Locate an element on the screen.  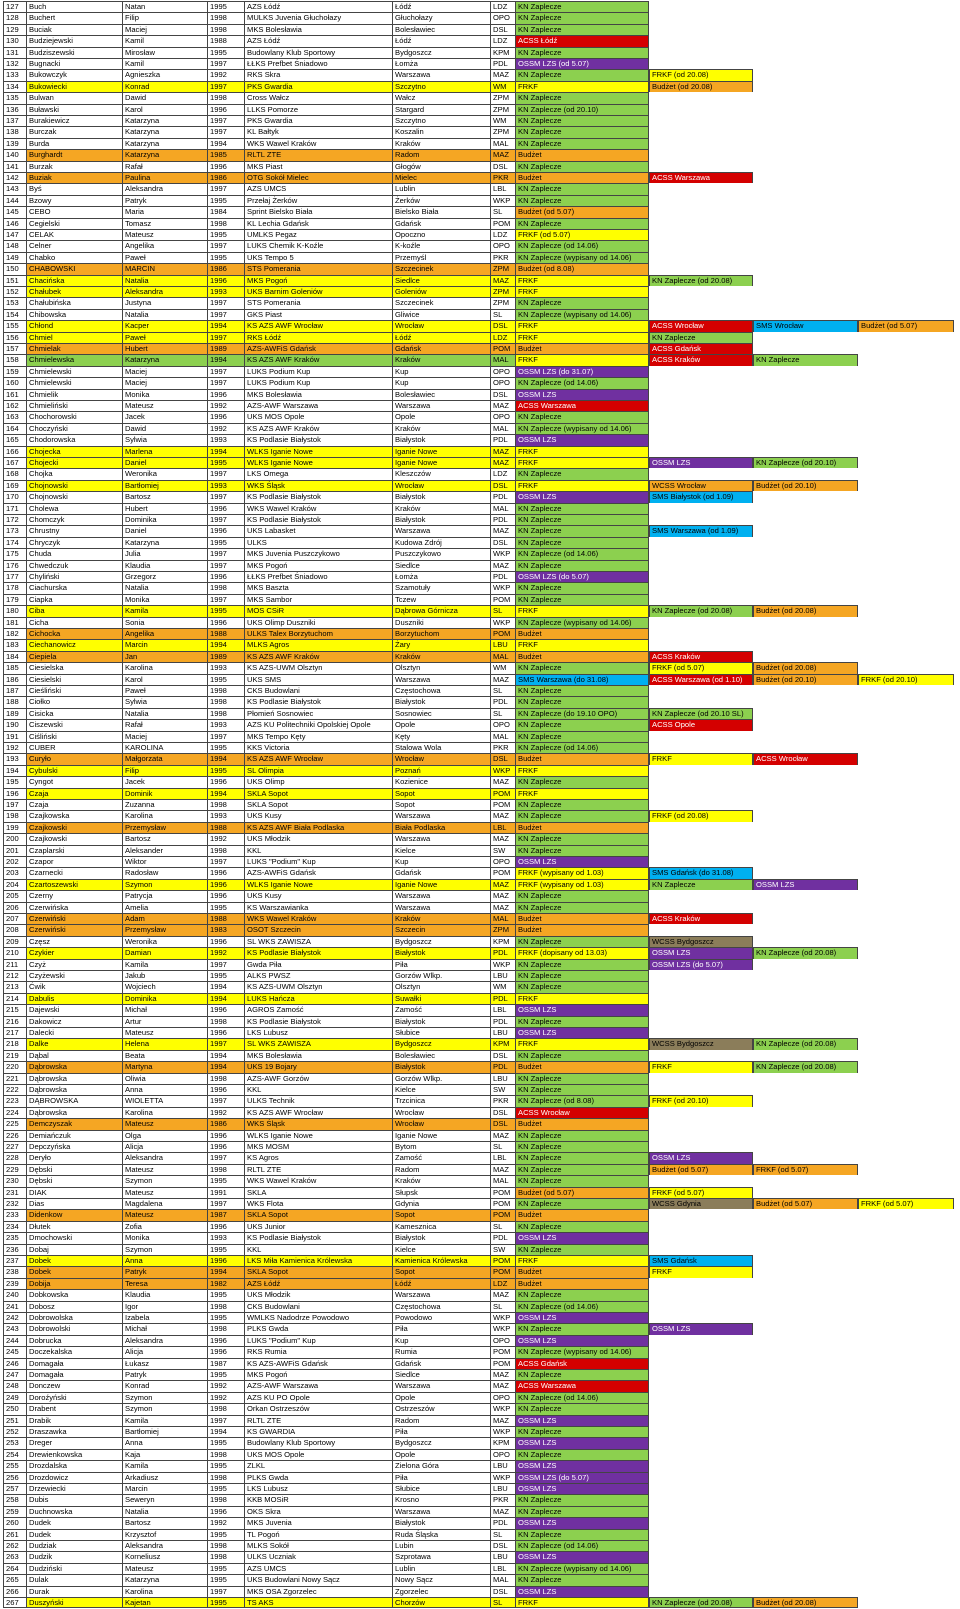
birth-year-cell: 1987 is located at coordinates (225, 1363).